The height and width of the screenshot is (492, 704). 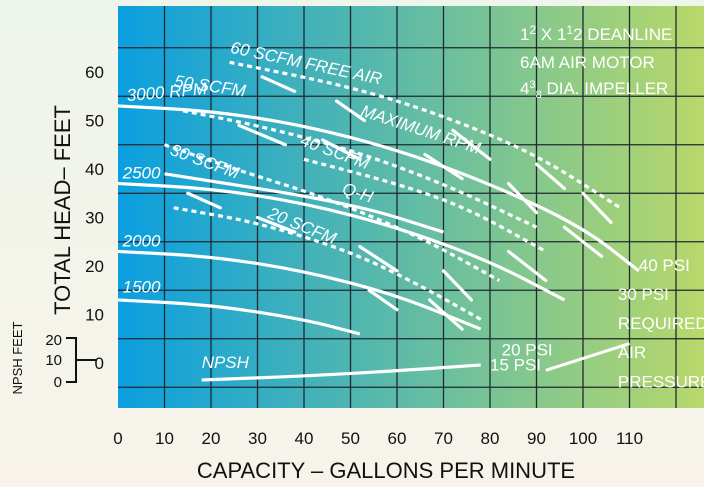 What do you see at coordinates (443, 438) in the screenshot?
I see `x-tick-label: 70` at bounding box center [443, 438].